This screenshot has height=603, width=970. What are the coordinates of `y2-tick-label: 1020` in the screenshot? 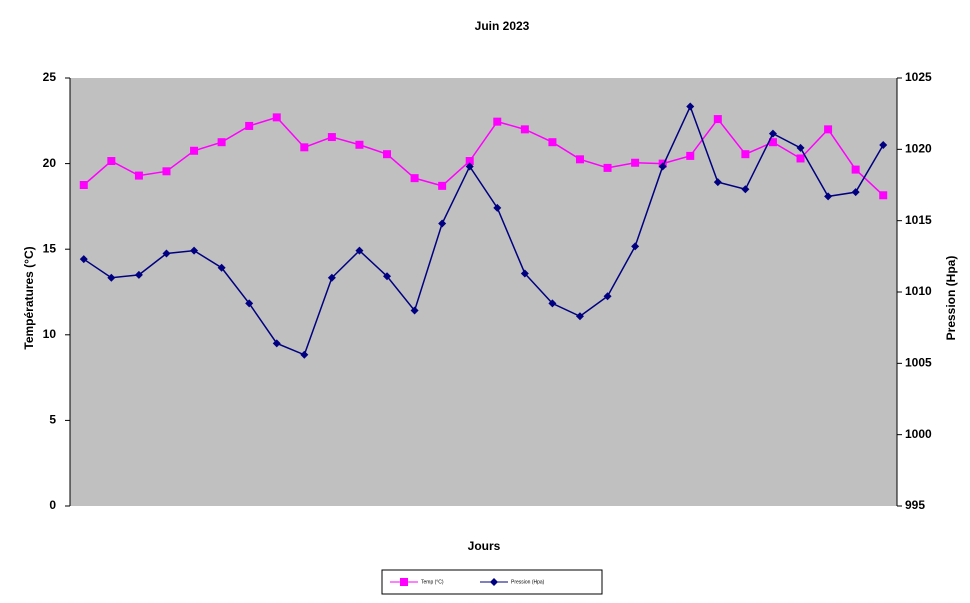 It's located at (918, 149).